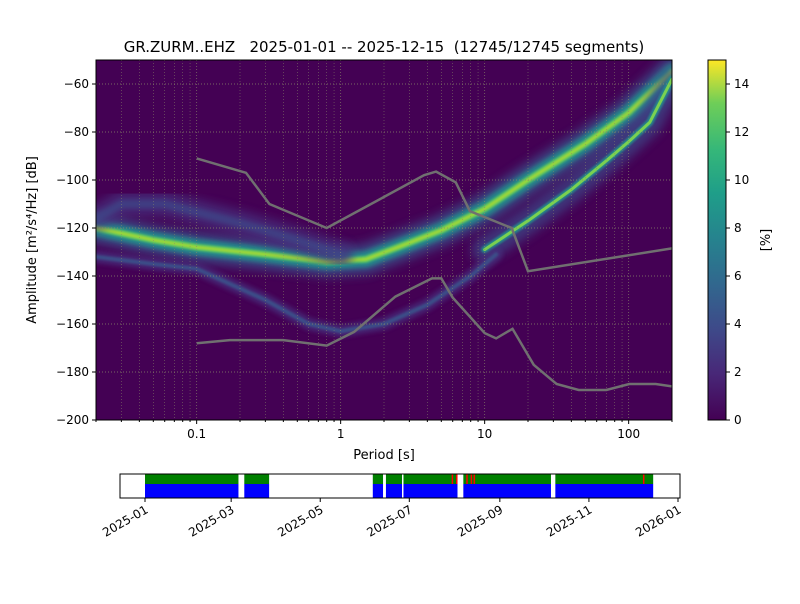  Describe the element at coordinates (72, 276) in the screenshot. I see `y-tick-label: −140` at that location.